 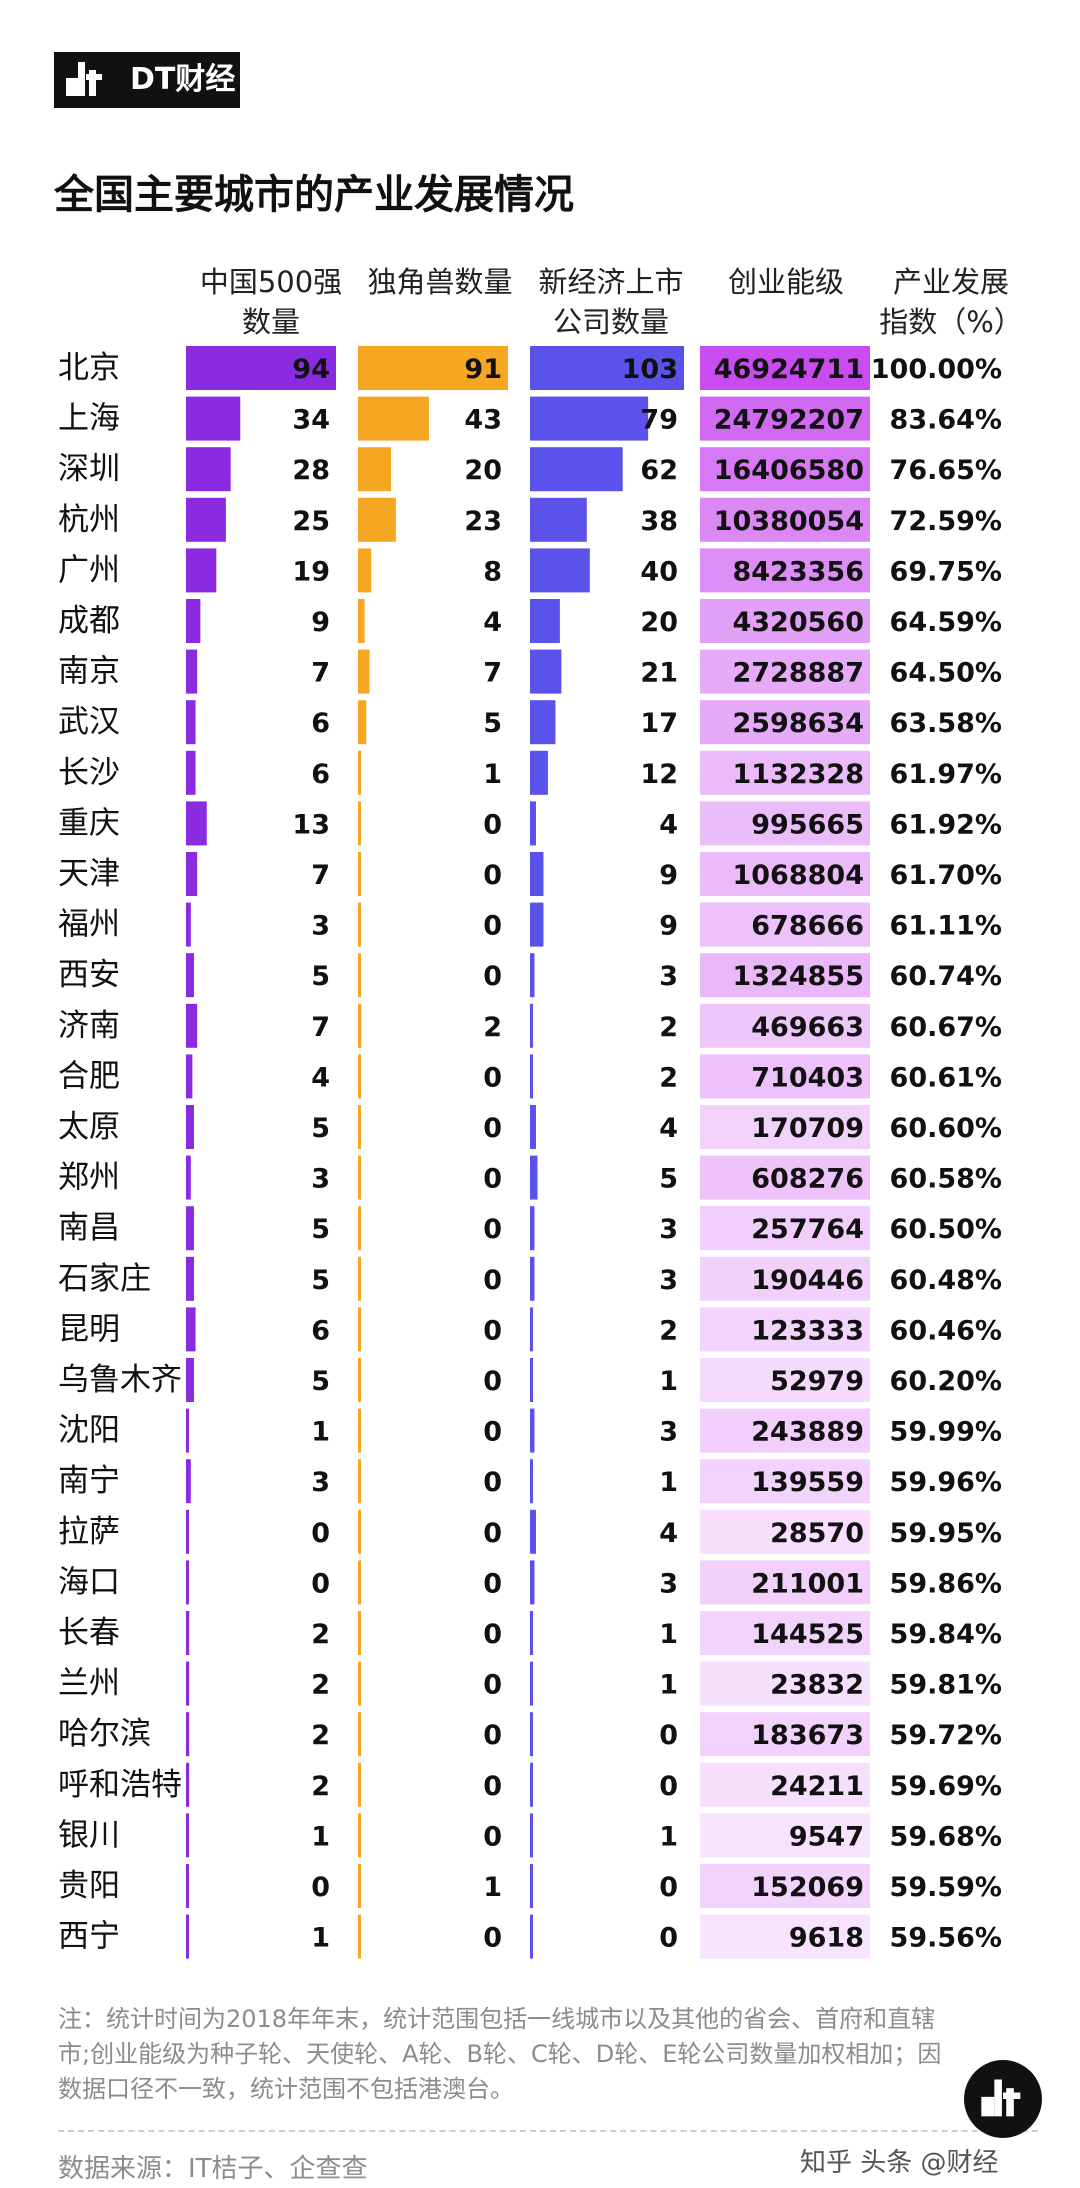 What do you see at coordinates (89, 823) in the screenshot?
I see `city-label: 重庆` at bounding box center [89, 823].